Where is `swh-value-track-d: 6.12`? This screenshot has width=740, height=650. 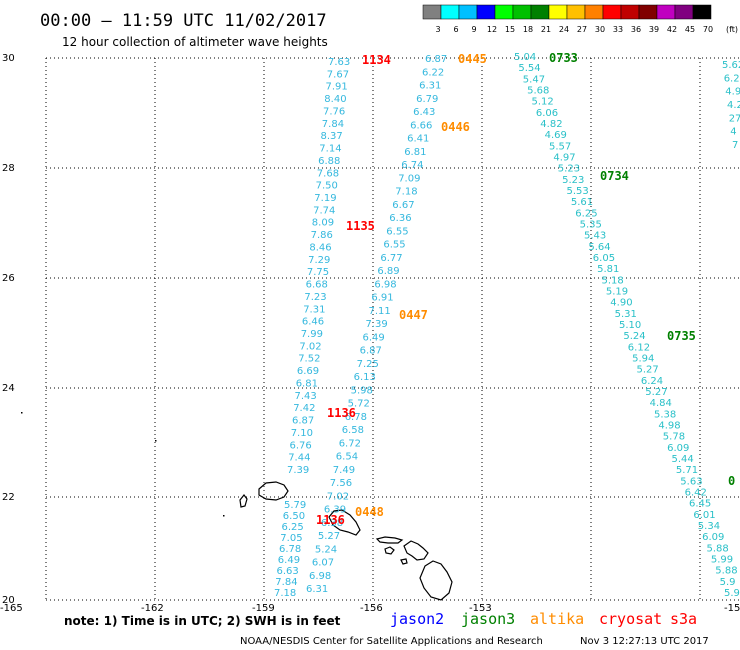
swh-value-track-d: 6.12 is located at coordinates (639, 347).